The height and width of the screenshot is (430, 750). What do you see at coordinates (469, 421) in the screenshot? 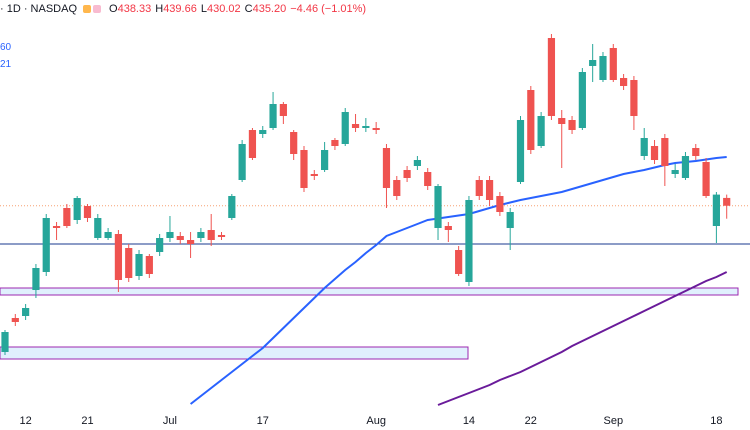
I see `x-tick-label: 14` at bounding box center [469, 421].